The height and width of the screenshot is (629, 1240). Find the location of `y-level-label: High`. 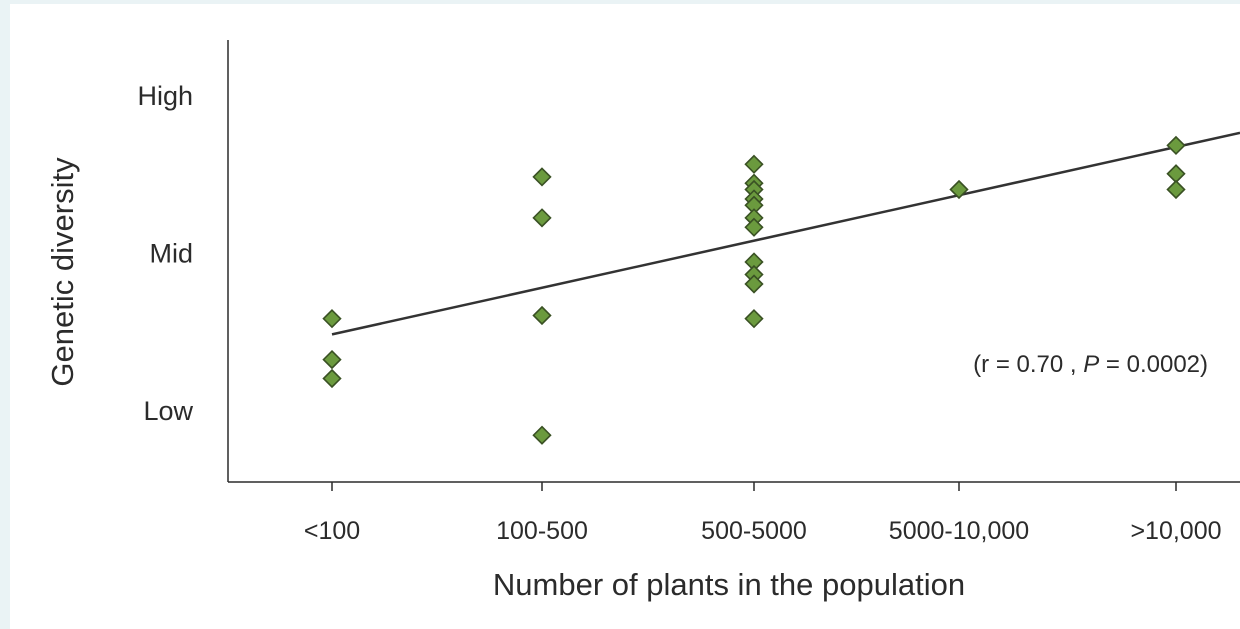

y-level-label: High is located at coordinates (165, 96).